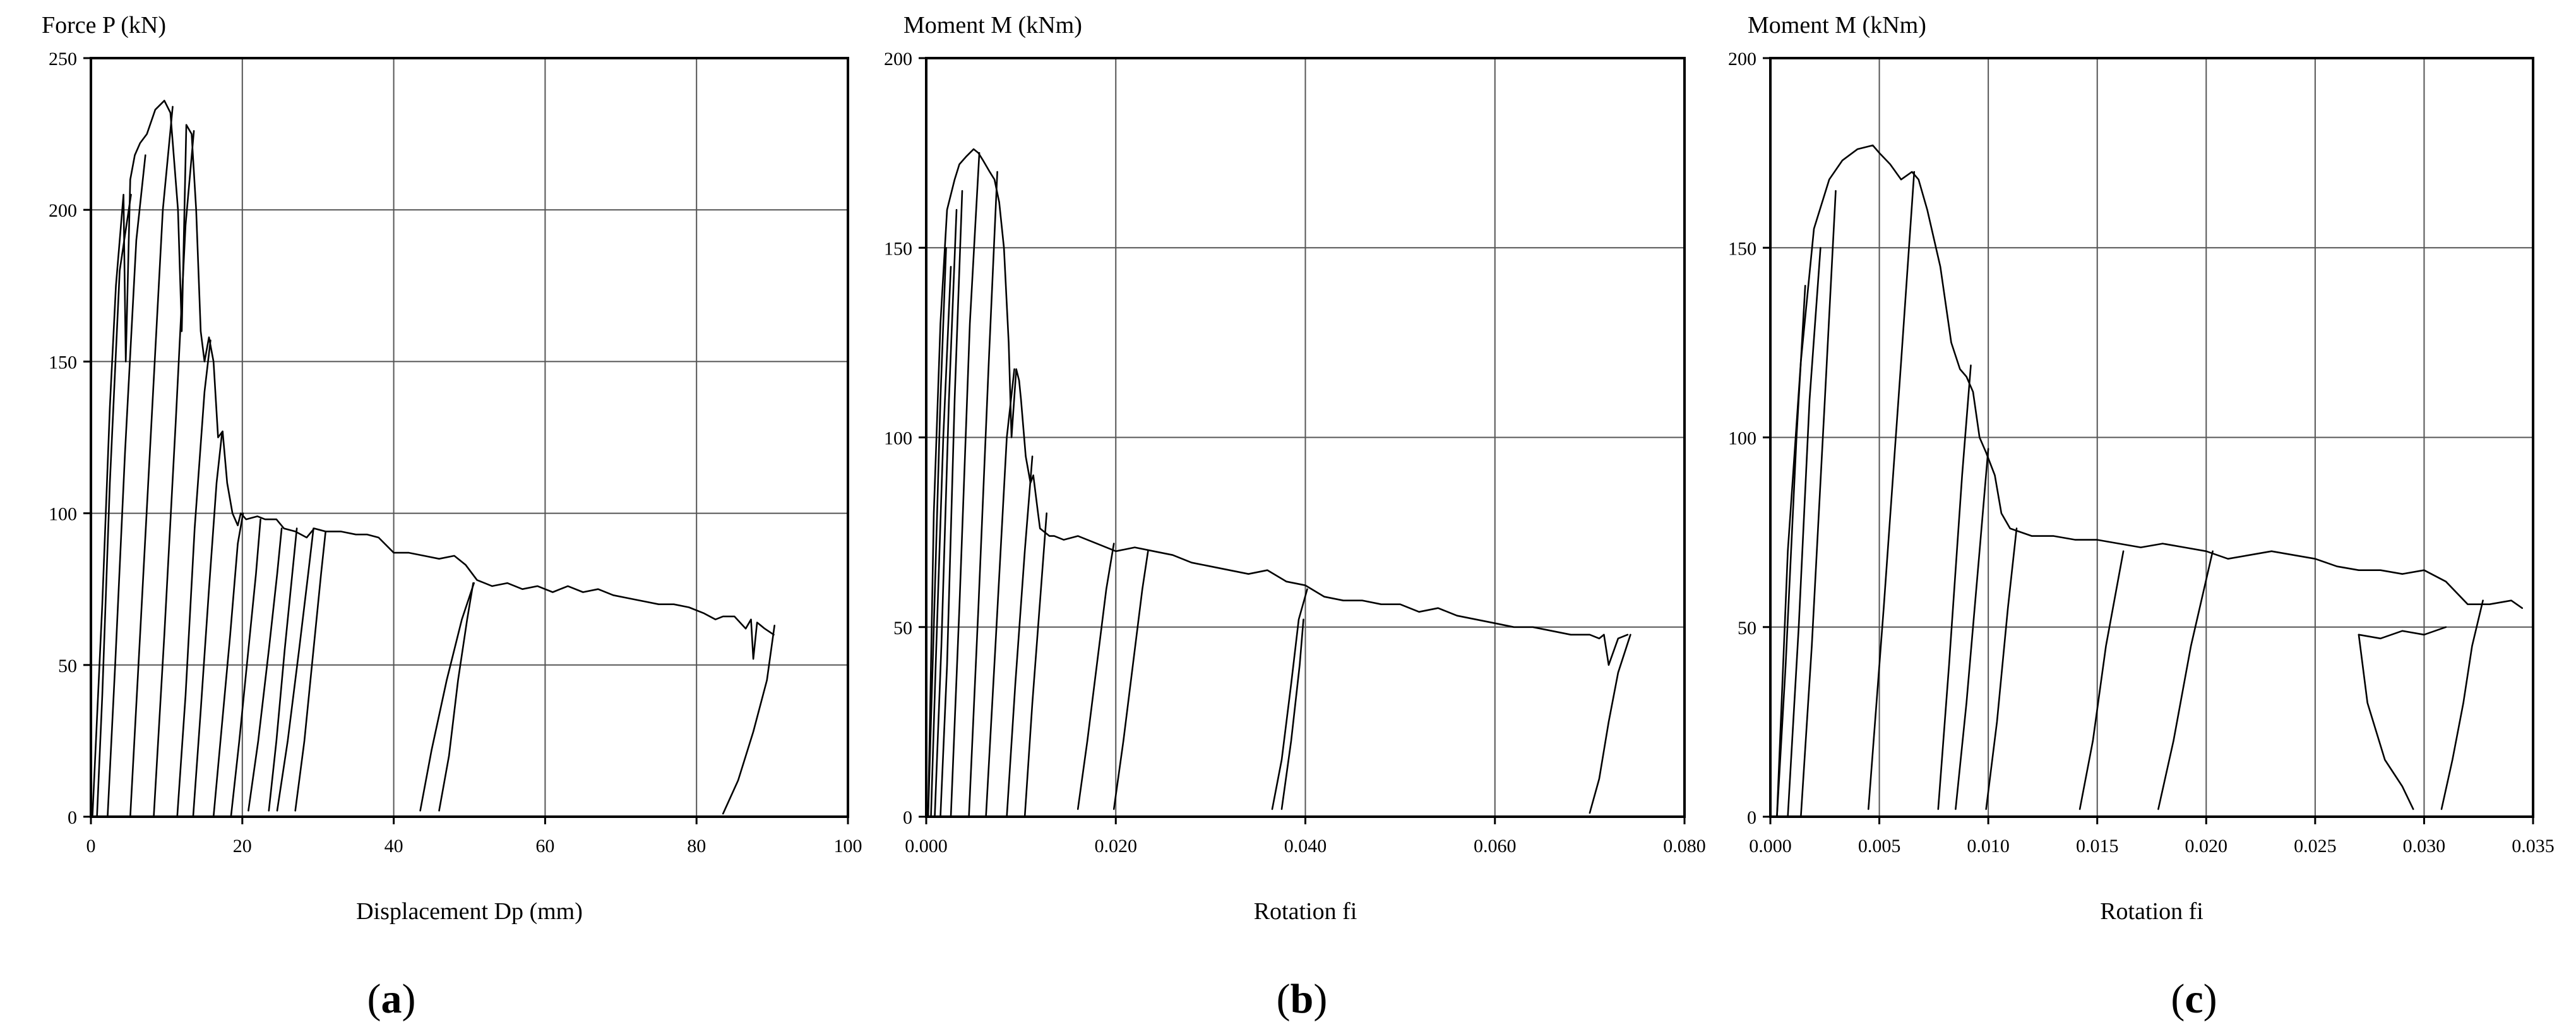 The width and height of the screenshot is (2576, 1034). What do you see at coordinates (91, 846) in the screenshot?
I see `x-tick-label: 0` at bounding box center [91, 846].